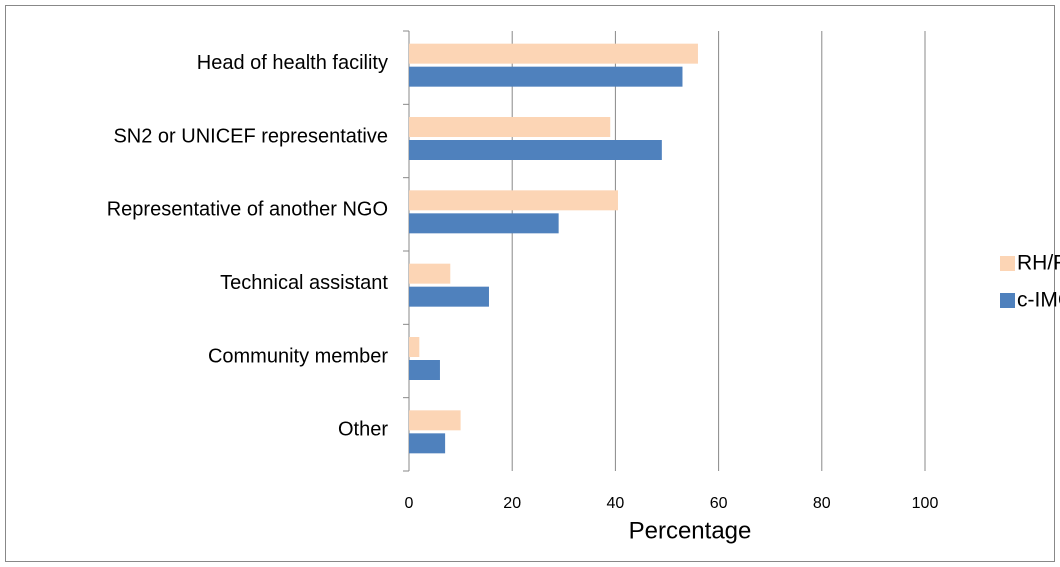  What do you see at coordinates (822, 503) in the screenshot?
I see `x-tick-label: 80` at bounding box center [822, 503].